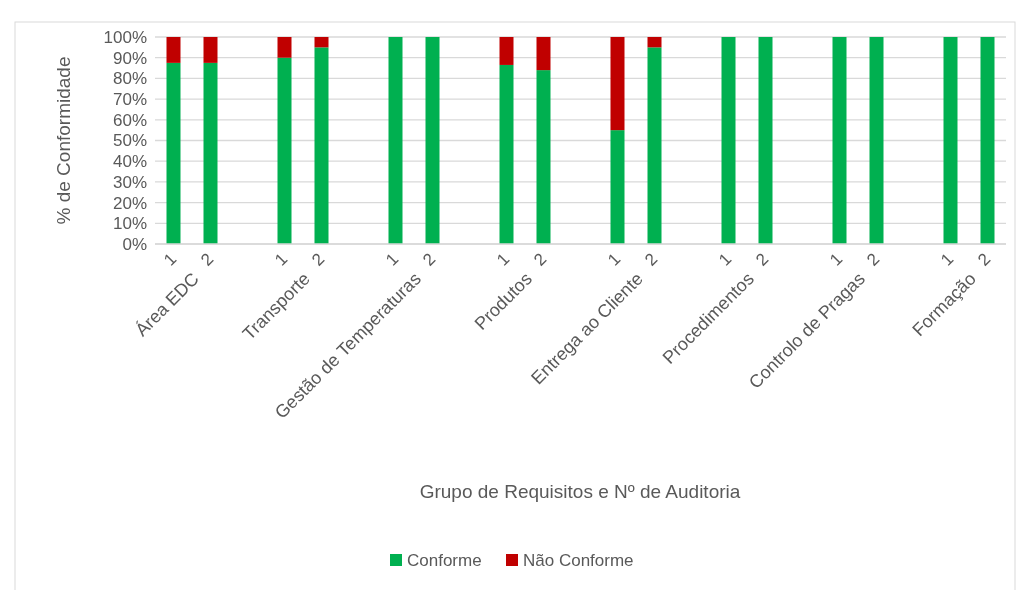 Image resolution: width=1020 pixels, height=590 pixels. Describe the element at coordinates (125, 37) in the screenshot. I see `y-tick-label: 100%` at that location.